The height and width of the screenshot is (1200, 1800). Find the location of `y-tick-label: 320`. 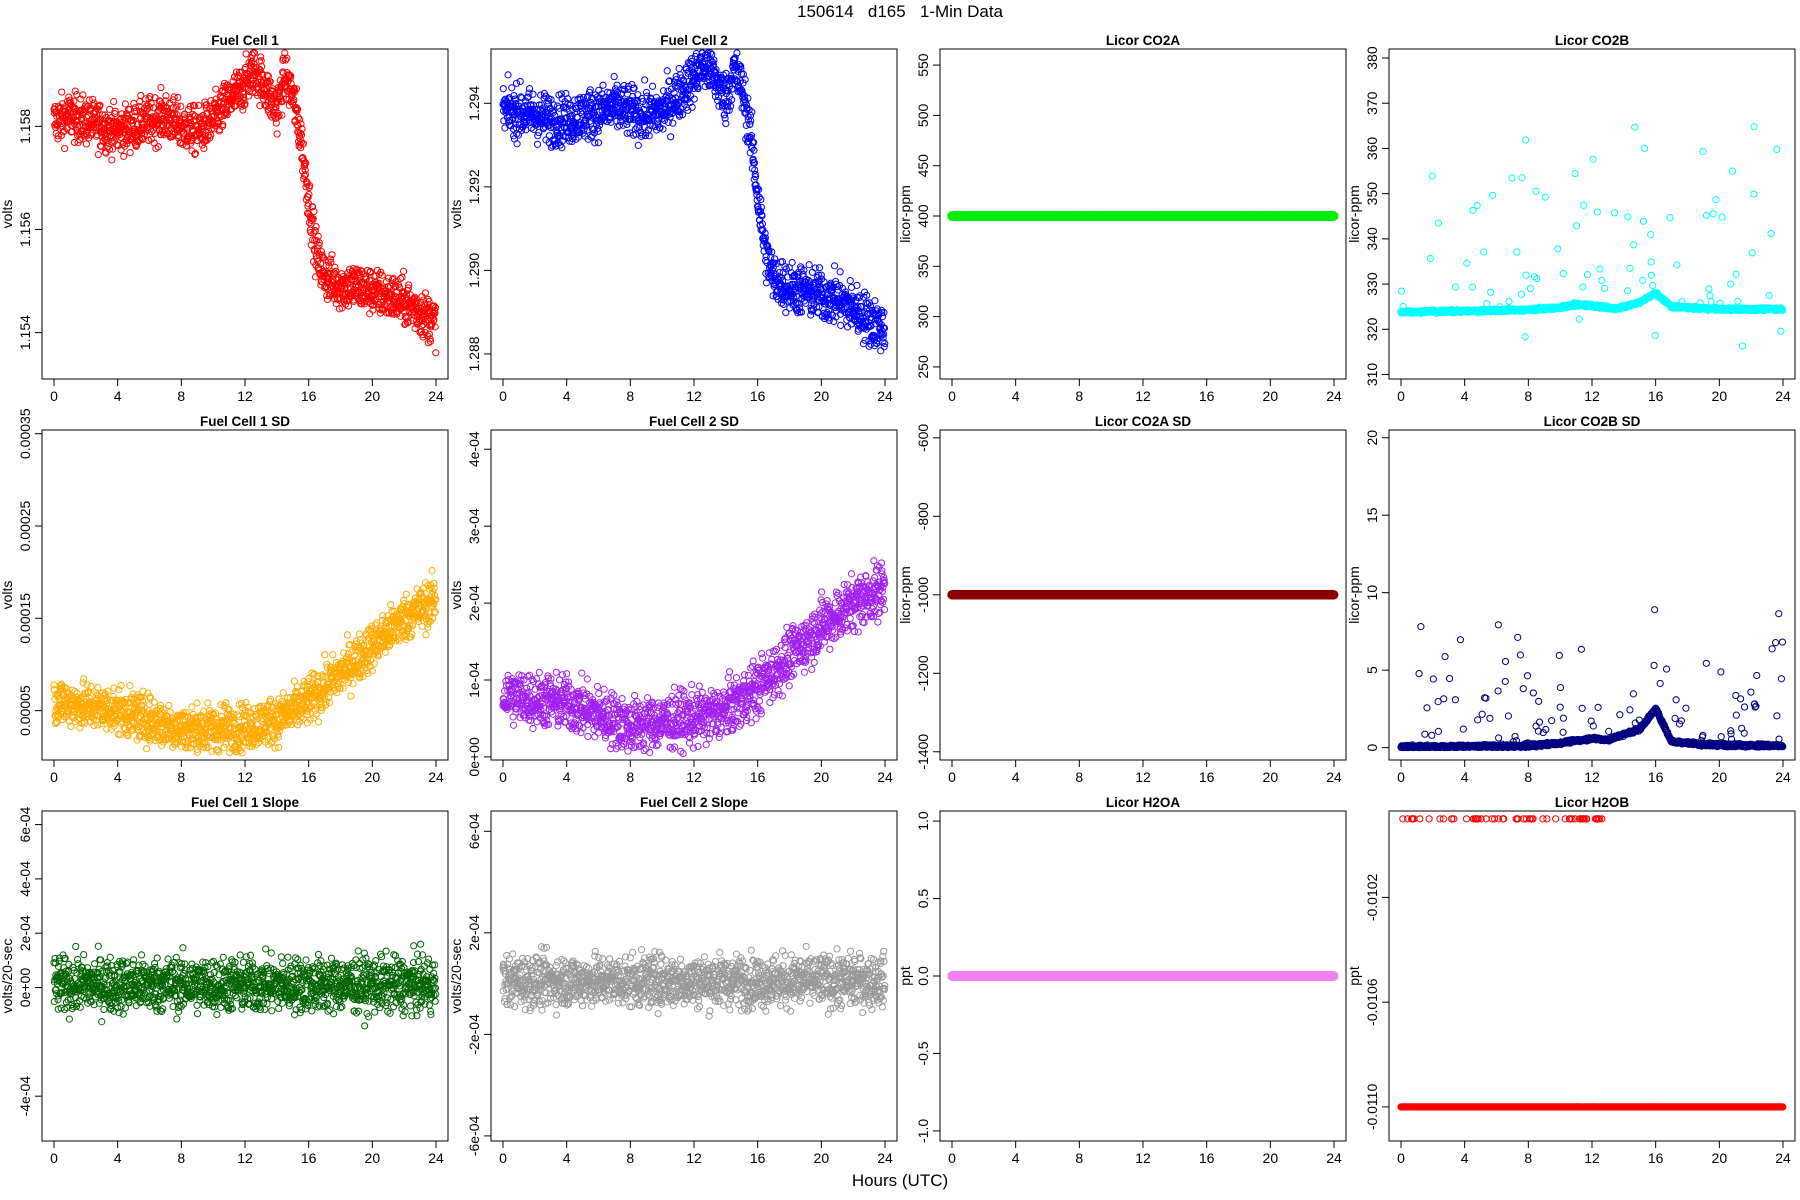

y-tick-label: 320 is located at coordinates (1372, 329).